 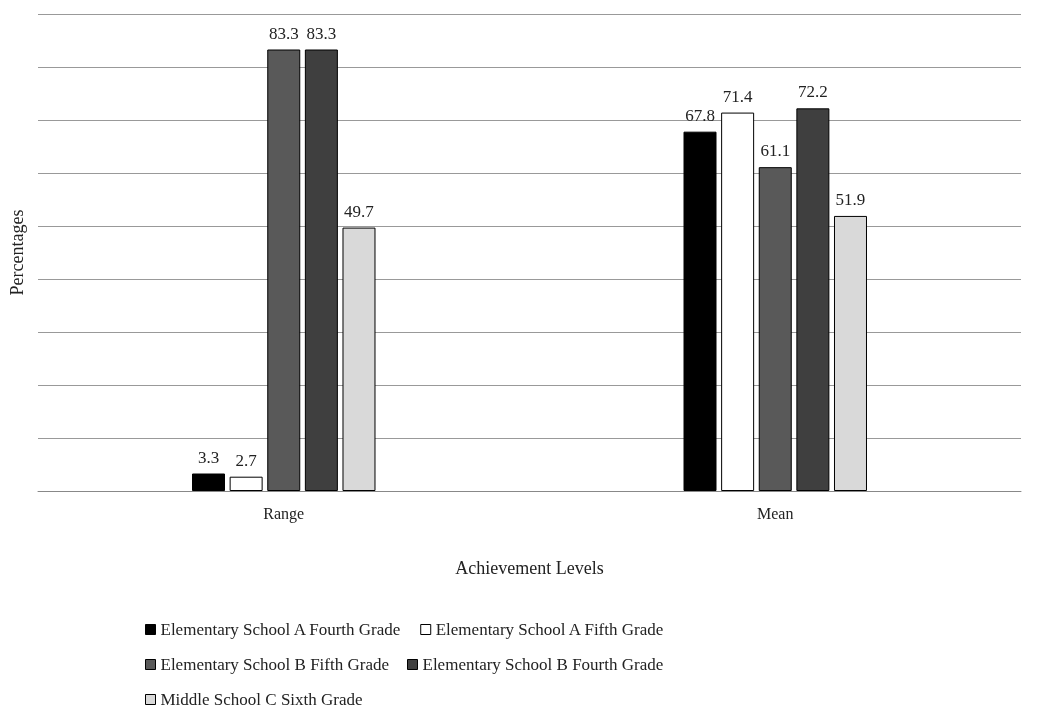 What do you see at coordinates (261, 699) in the screenshot?
I see `legend-label: Middle School C Sixth Grade` at bounding box center [261, 699].